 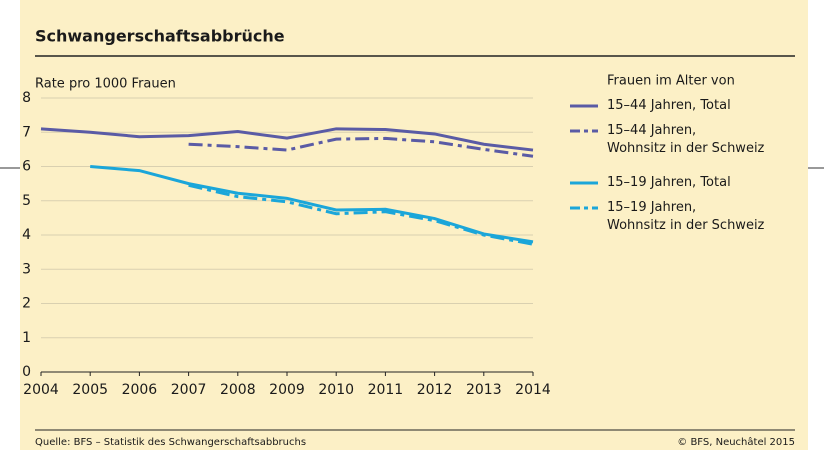 I want to click on x-tick-label: 2005, so click(x=90, y=390).